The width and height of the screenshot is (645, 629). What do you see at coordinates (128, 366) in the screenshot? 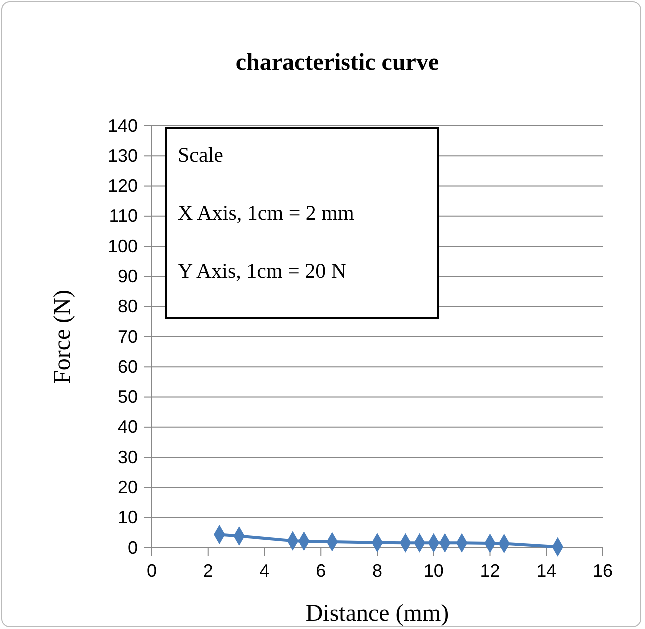
I see `y-tick-label: 60` at bounding box center [128, 366].